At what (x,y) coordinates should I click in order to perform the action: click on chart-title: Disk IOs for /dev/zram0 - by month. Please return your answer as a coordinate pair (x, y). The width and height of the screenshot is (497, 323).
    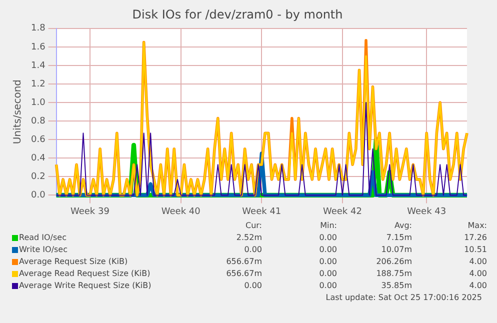
    Looking at the image, I should click on (237, 14).